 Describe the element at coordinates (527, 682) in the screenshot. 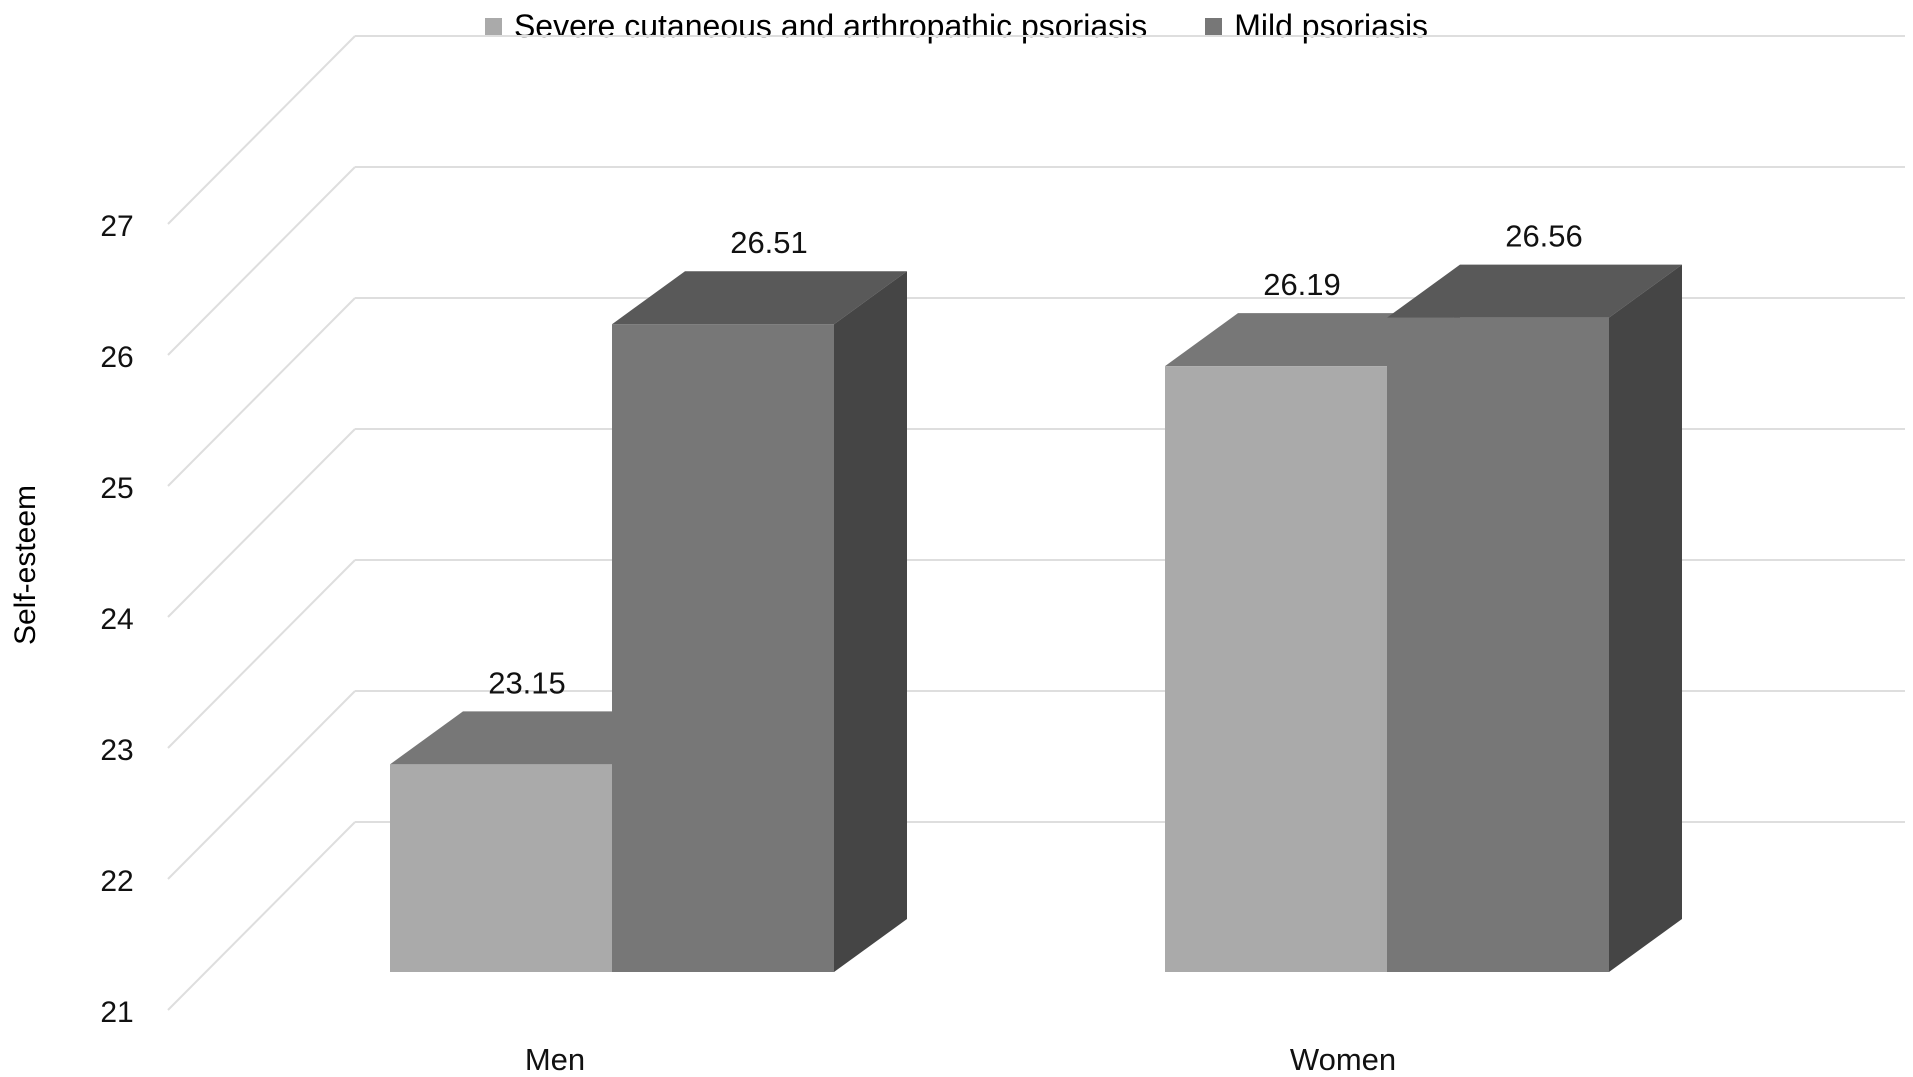

I see `data-label: 23.15` at that location.